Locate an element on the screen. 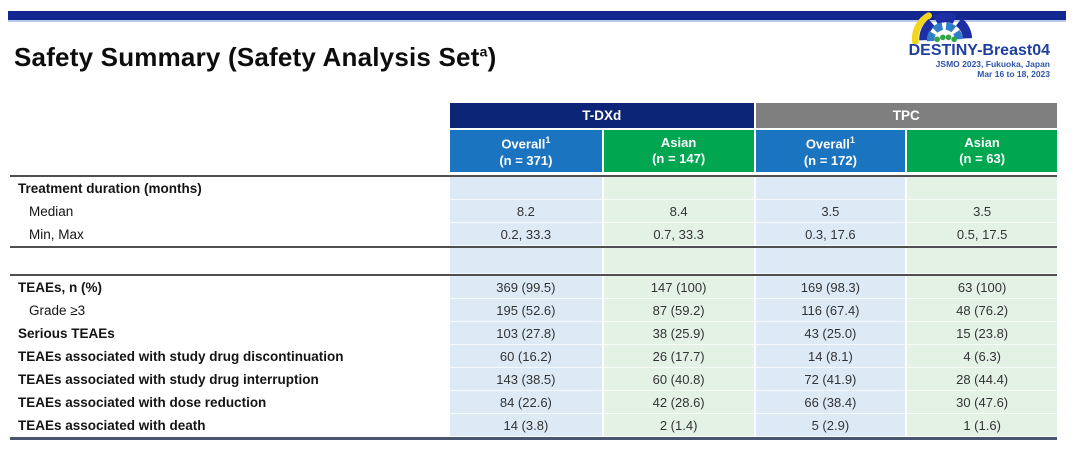 Image resolution: width=1080 pixels, height=455 pixels. row-label: TEAEs, n (%) is located at coordinates (230, 287).